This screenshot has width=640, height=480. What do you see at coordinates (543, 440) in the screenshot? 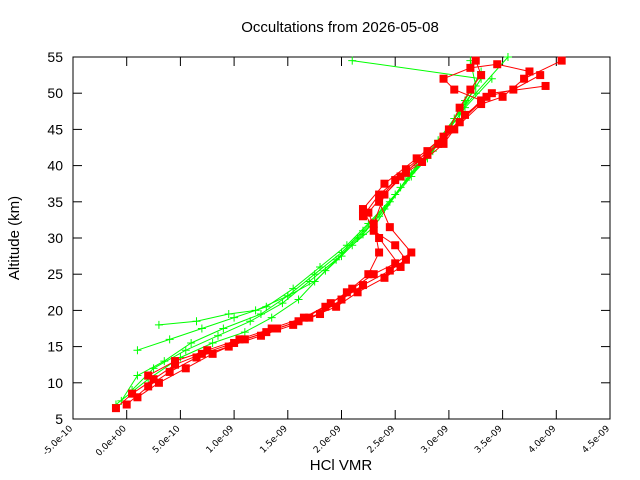
I see `x-tick-label: 4.0e-09` at bounding box center [543, 440].